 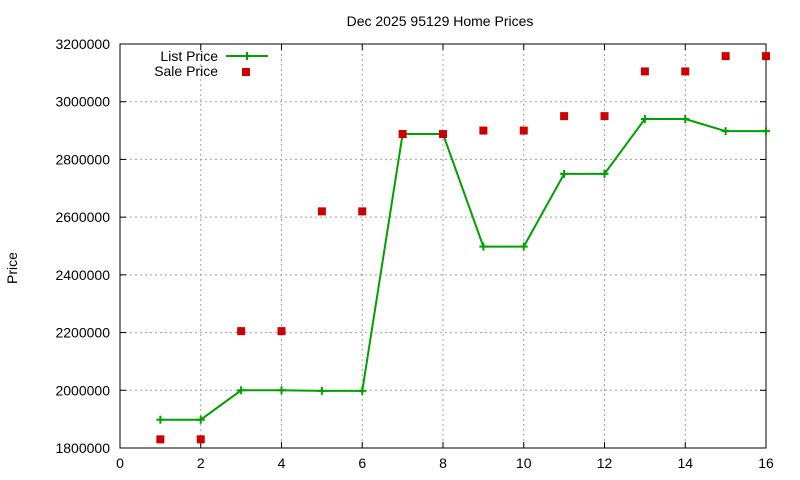 I want to click on x-tick-label: 14, so click(x=685, y=463).